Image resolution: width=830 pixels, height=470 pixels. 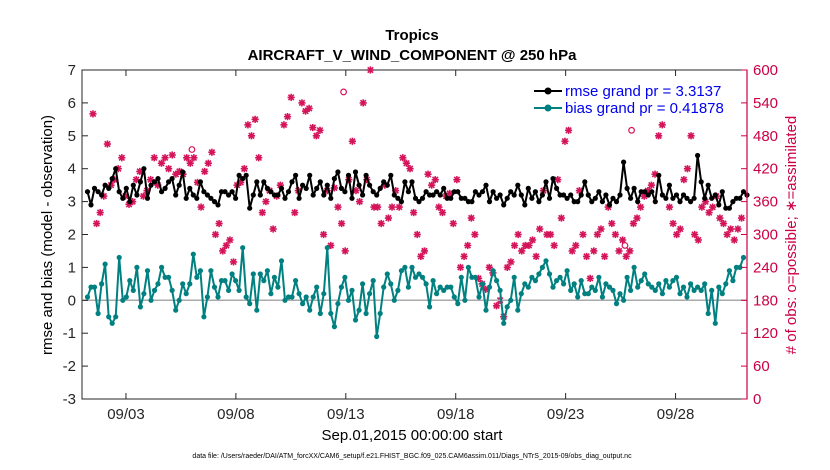 What do you see at coordinates (625, 245) in the screenshot?
I see `obs-possible-marker` at bounding box center [625, 245].